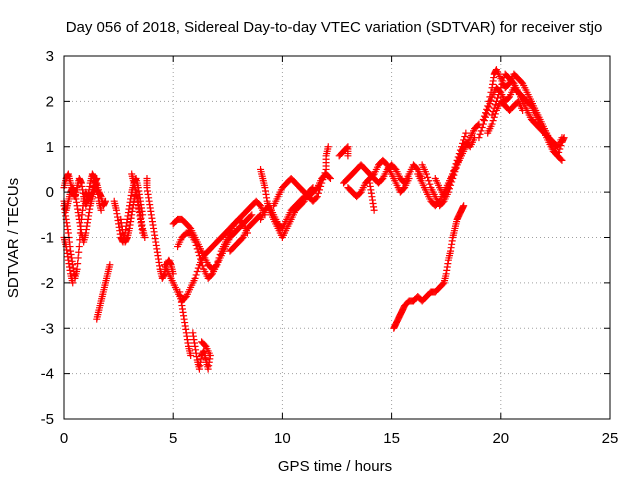 The height and width of the screenshot is (480, 640). I want to click on y-tick-label: -4, so click(47, 374).